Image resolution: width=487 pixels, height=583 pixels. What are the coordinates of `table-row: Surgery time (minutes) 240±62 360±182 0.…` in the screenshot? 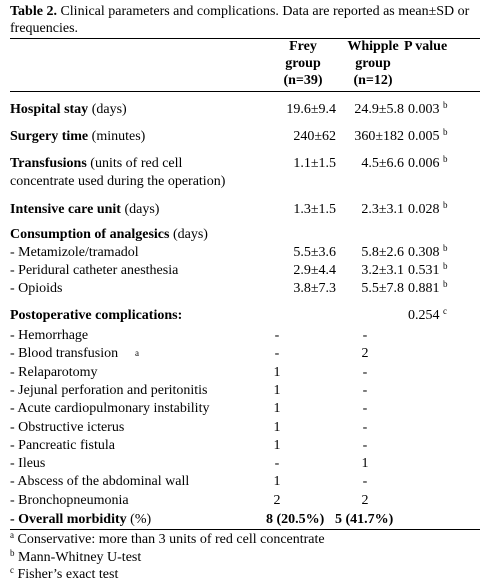 It's located at (245, 137).